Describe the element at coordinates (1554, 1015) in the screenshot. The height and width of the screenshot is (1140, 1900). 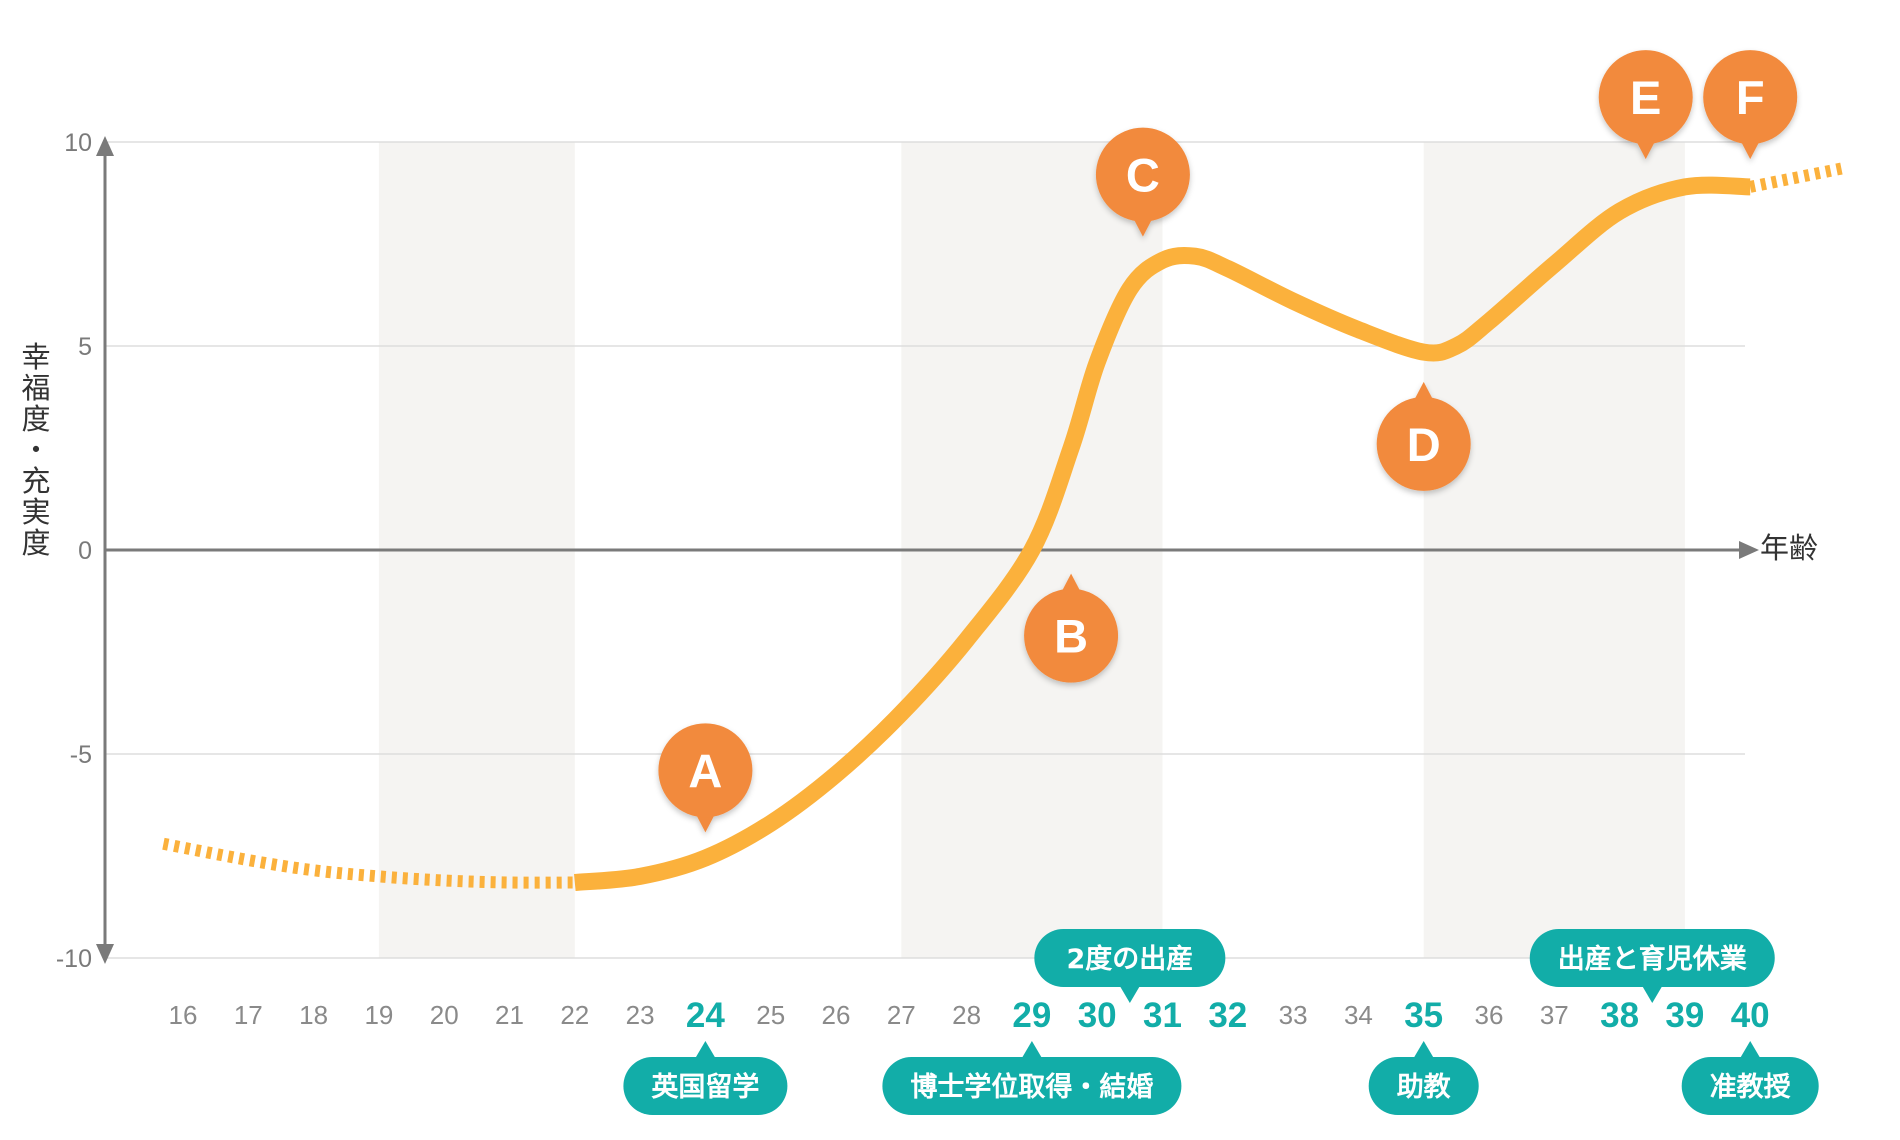
I see `x-tick-label: 37` at that location.